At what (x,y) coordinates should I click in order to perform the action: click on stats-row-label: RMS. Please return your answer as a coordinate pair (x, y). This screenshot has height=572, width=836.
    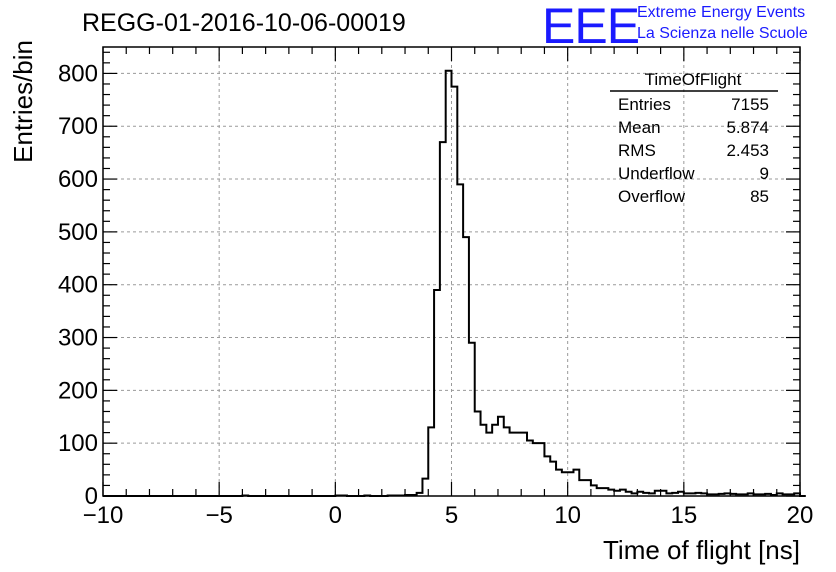
    Looking at the image, I should click on (637, 150).